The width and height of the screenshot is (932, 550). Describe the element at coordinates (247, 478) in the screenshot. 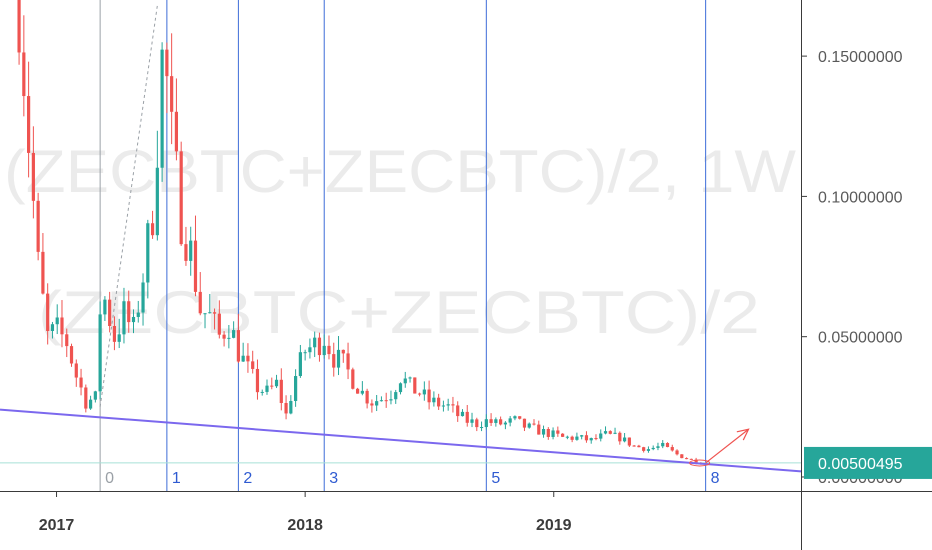

I see `cycle-label: 2` at that location.